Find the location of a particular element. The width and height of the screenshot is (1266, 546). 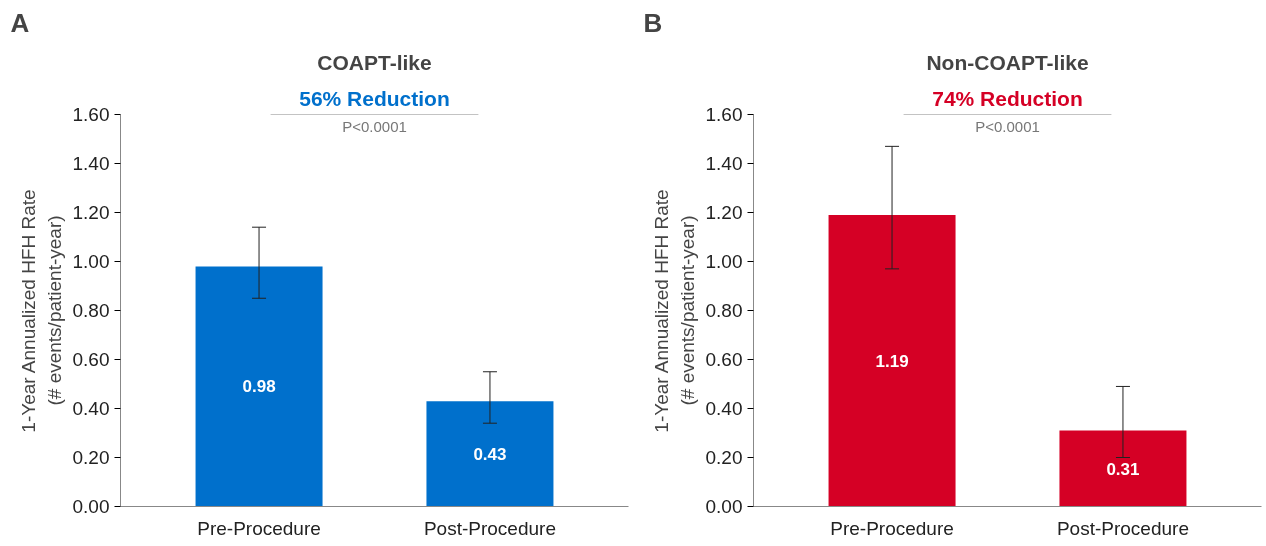

data-label: 0.98 is located at coordinates (259, 387).